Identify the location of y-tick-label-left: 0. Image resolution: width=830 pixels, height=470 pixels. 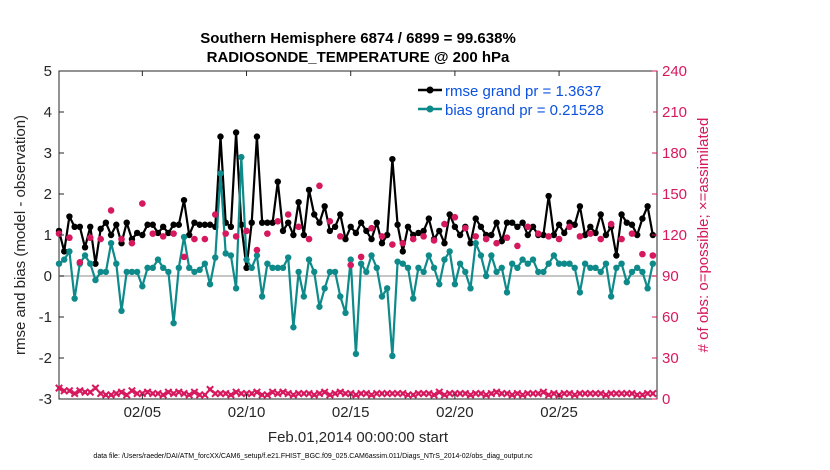
(48, 276).